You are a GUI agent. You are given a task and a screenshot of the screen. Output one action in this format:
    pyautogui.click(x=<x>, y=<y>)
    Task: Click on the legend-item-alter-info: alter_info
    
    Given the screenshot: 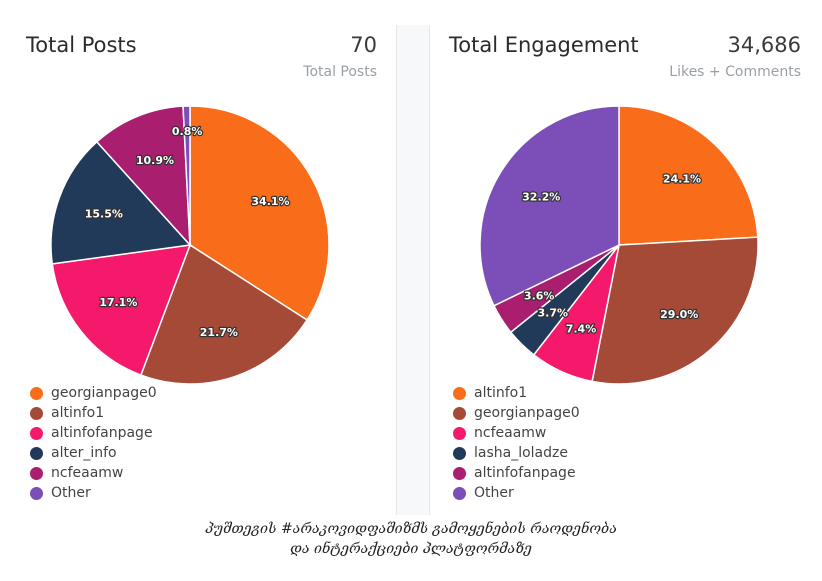 What is the action you would take?
    pyautogui.click(x=93, y=453)
    